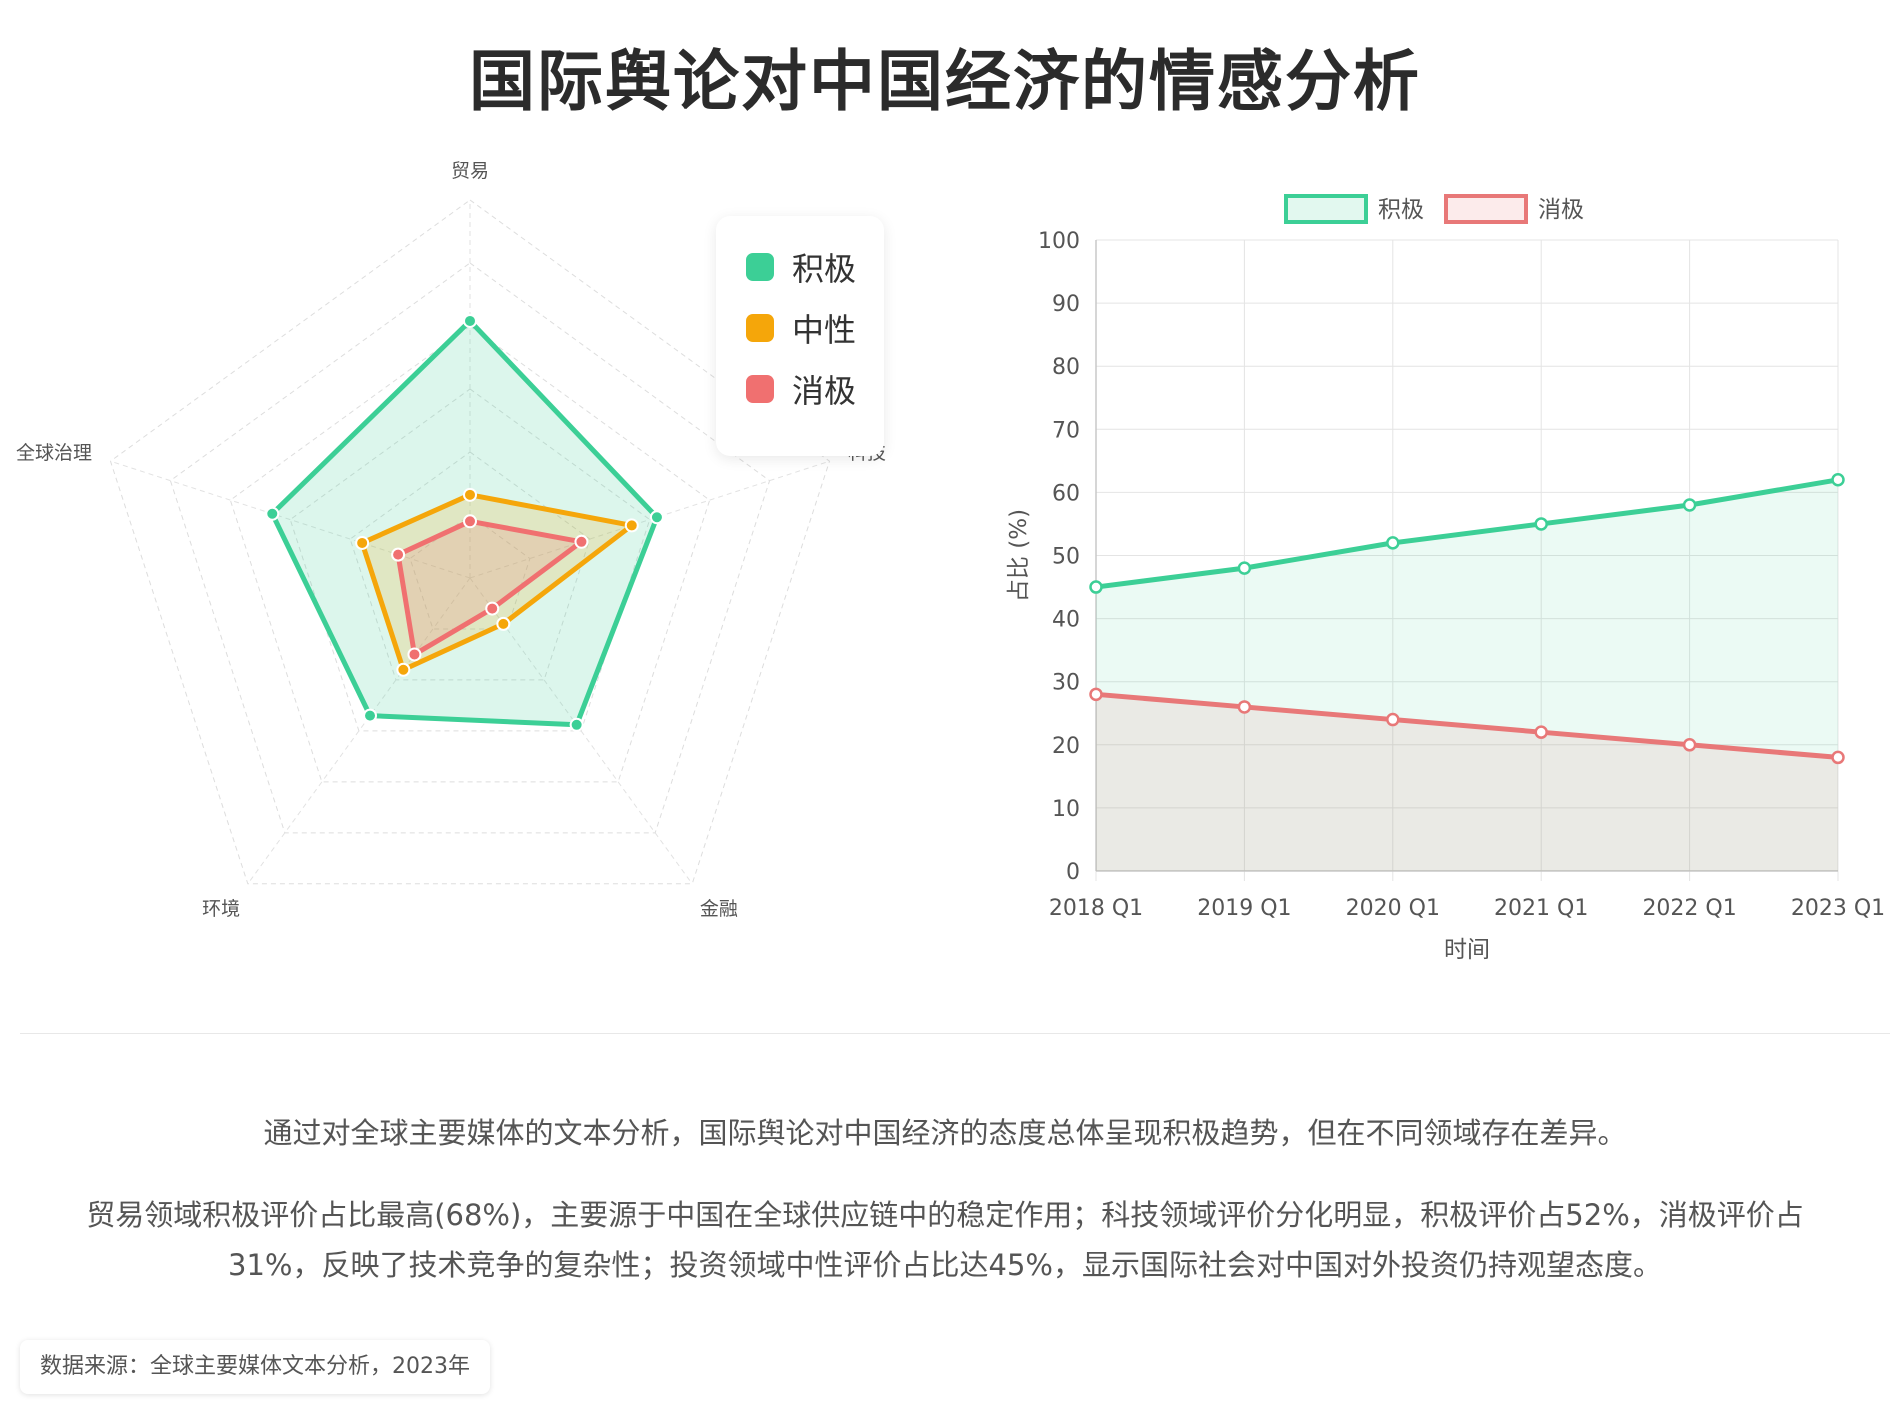  I want to click on line-y-tick: 30, so click(1066, 683).